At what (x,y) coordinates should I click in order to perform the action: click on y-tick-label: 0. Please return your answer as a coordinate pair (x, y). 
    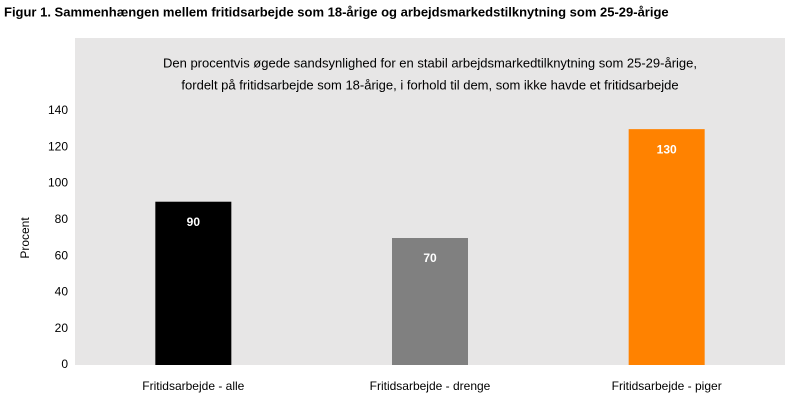
    Looking at the image, I should click on (64, 364).